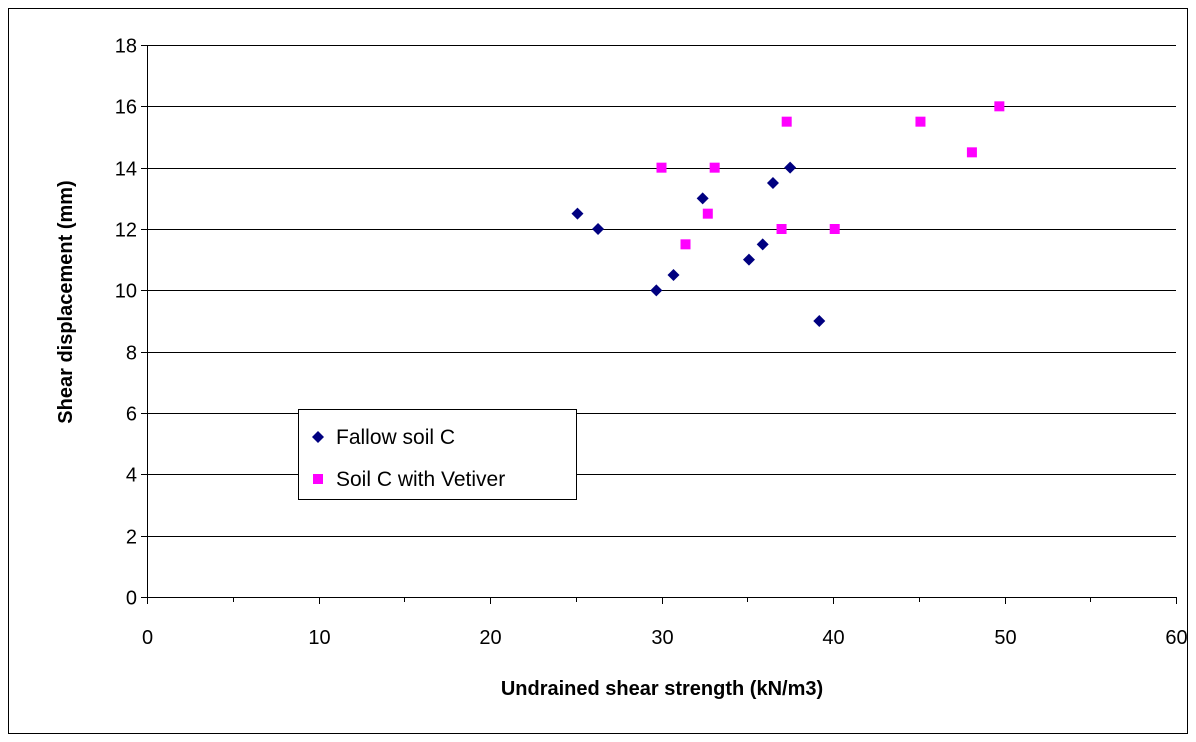  I want to click on x-tick-label-40: 40, so click(833, 638).